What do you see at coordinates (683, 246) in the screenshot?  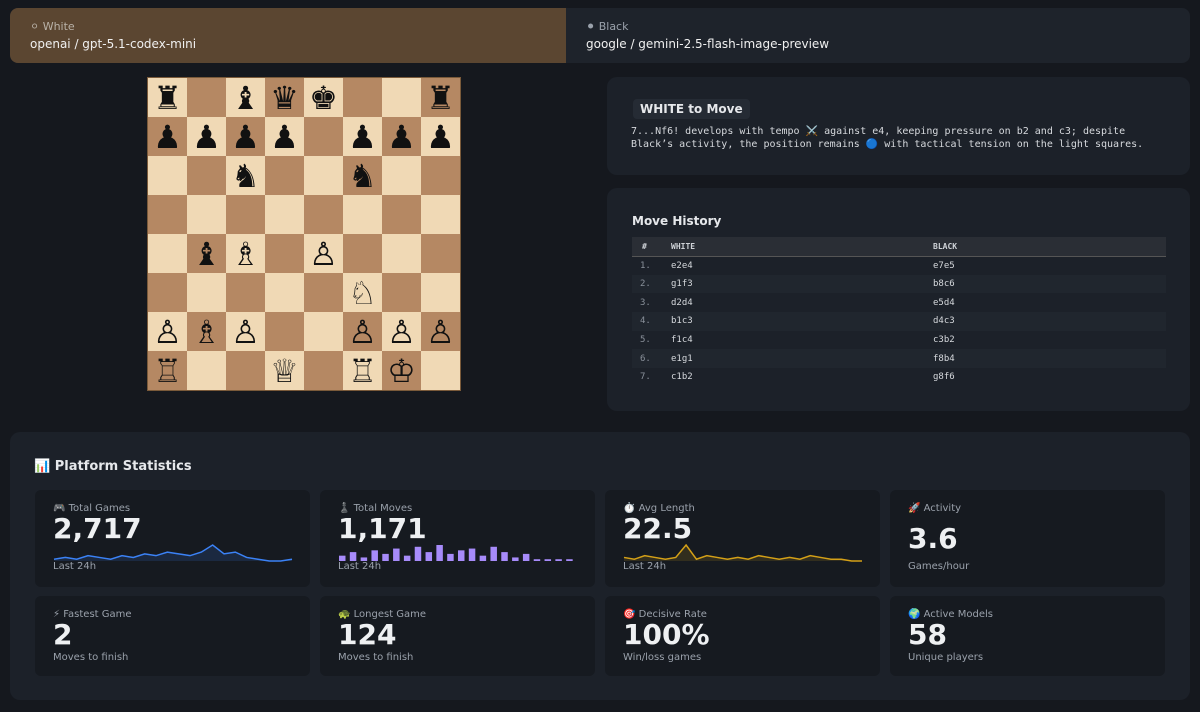 I see `column-header: WHITE` at bounding box center [683, 246].